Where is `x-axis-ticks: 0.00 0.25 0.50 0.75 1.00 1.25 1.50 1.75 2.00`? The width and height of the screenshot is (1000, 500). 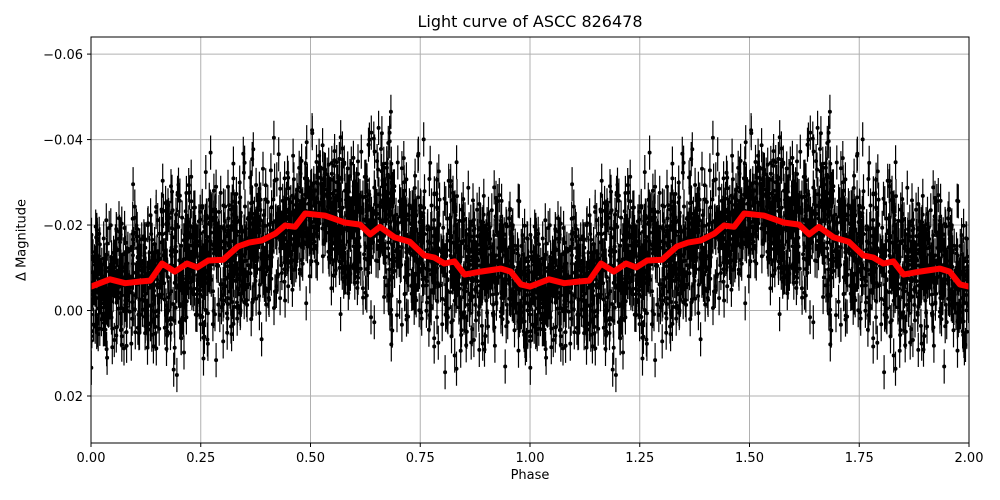 x-axis-ticks: 0.00 0.25 0.50 0.75 1.00 1.25 1.50 1.75 2.00 is located at coordinates (530, 454).